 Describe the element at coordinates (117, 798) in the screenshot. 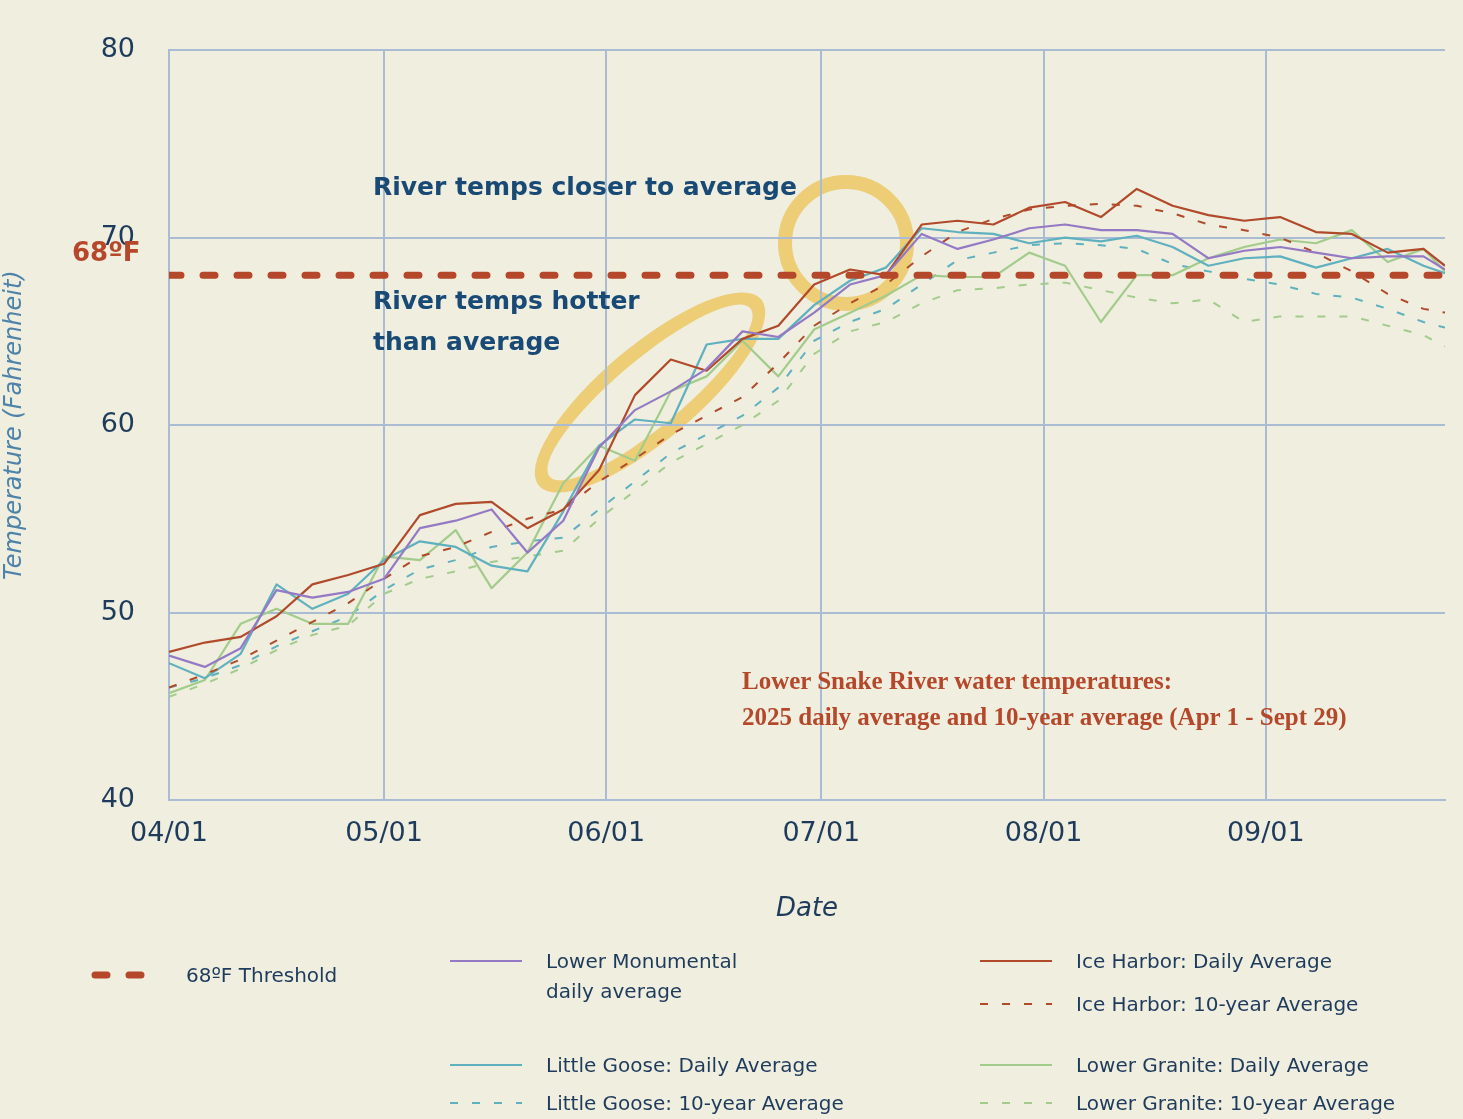

I see `y-tick-label: 40` at that location.